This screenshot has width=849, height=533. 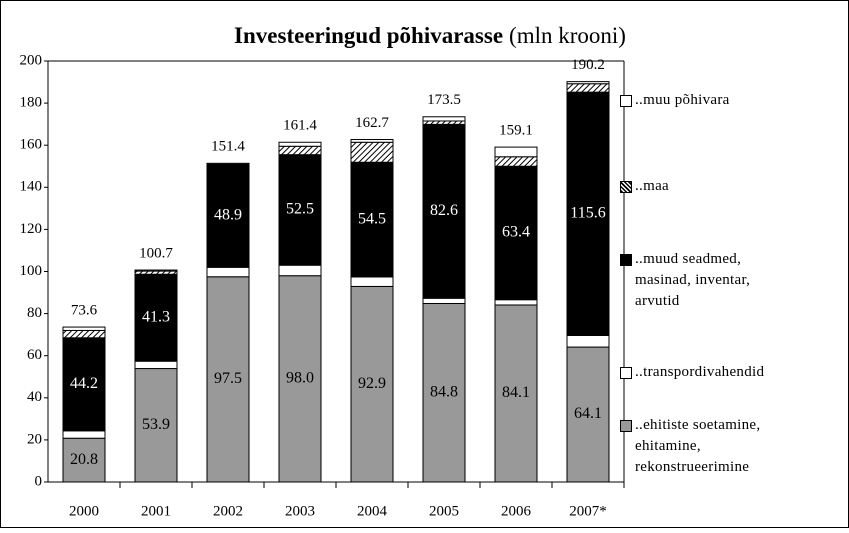 I want to click on data-label: 97.5, so click(x=228, y=378).